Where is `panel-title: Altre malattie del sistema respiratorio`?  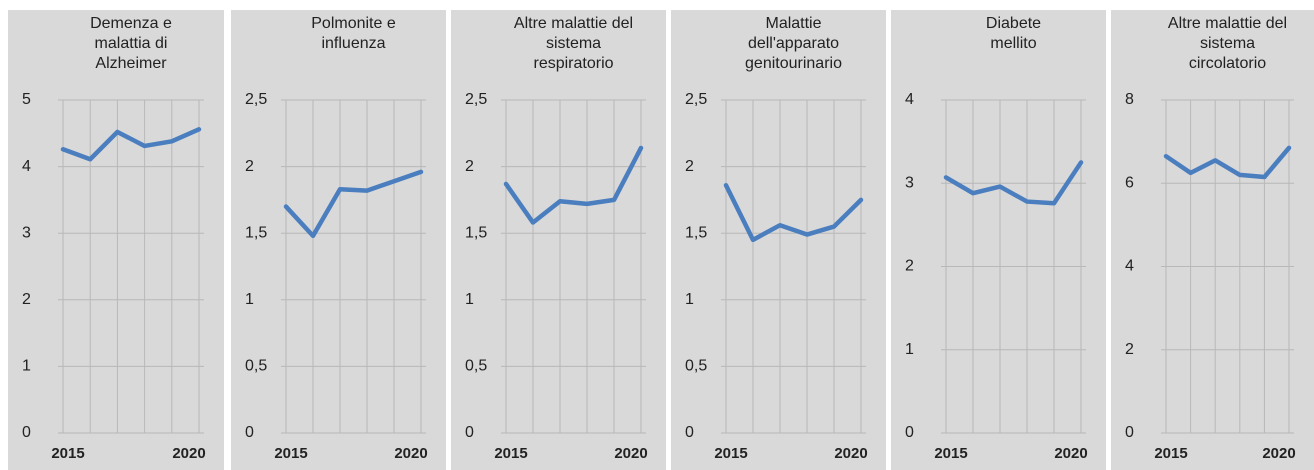 panel-title: Altre malattie del sistema respiratorio is located at coordinates (573, 43).